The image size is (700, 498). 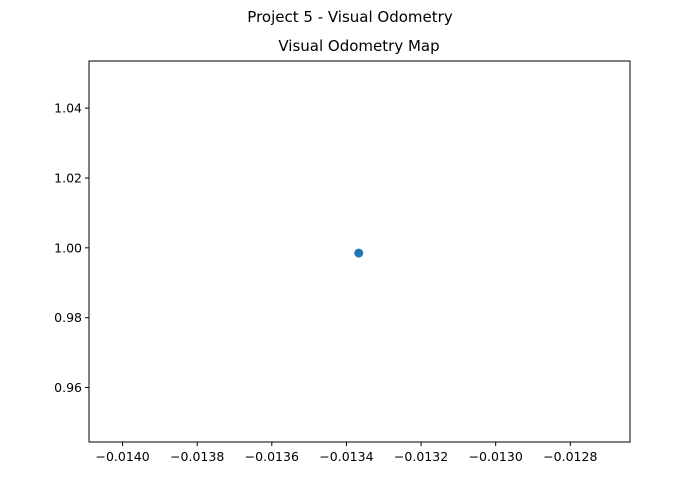 What do you see at coordinates (122, 456) in the screenshot?
I see `x-tick-label: −0.0140` at bounding box center [122, 456].